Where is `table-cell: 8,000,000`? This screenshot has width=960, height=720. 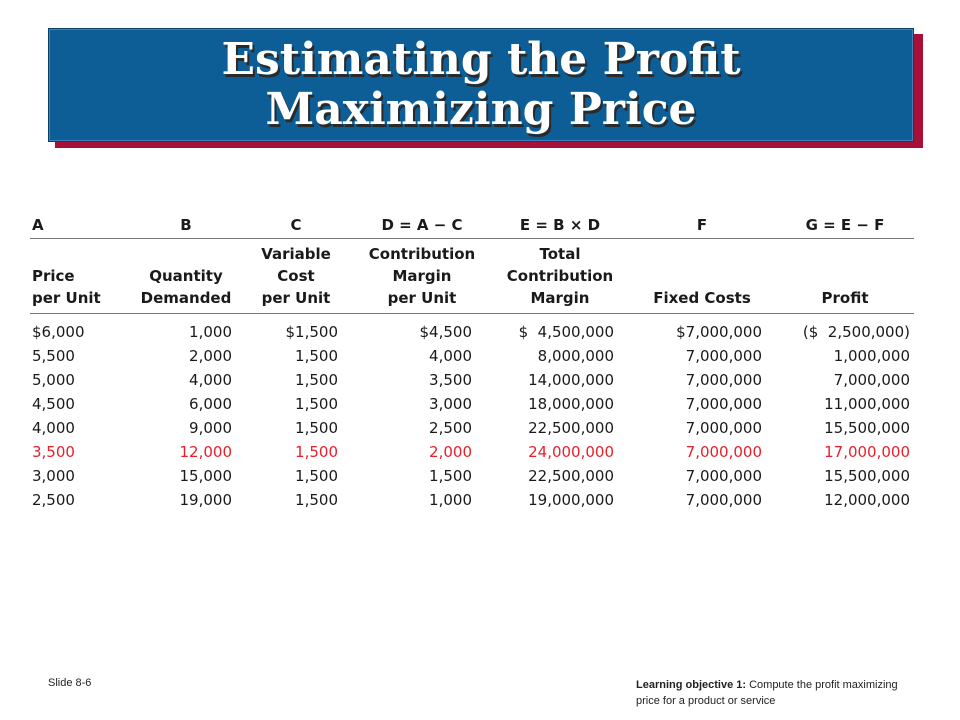
table-cell: 8,000,000 is located at coordinates (575, 356).